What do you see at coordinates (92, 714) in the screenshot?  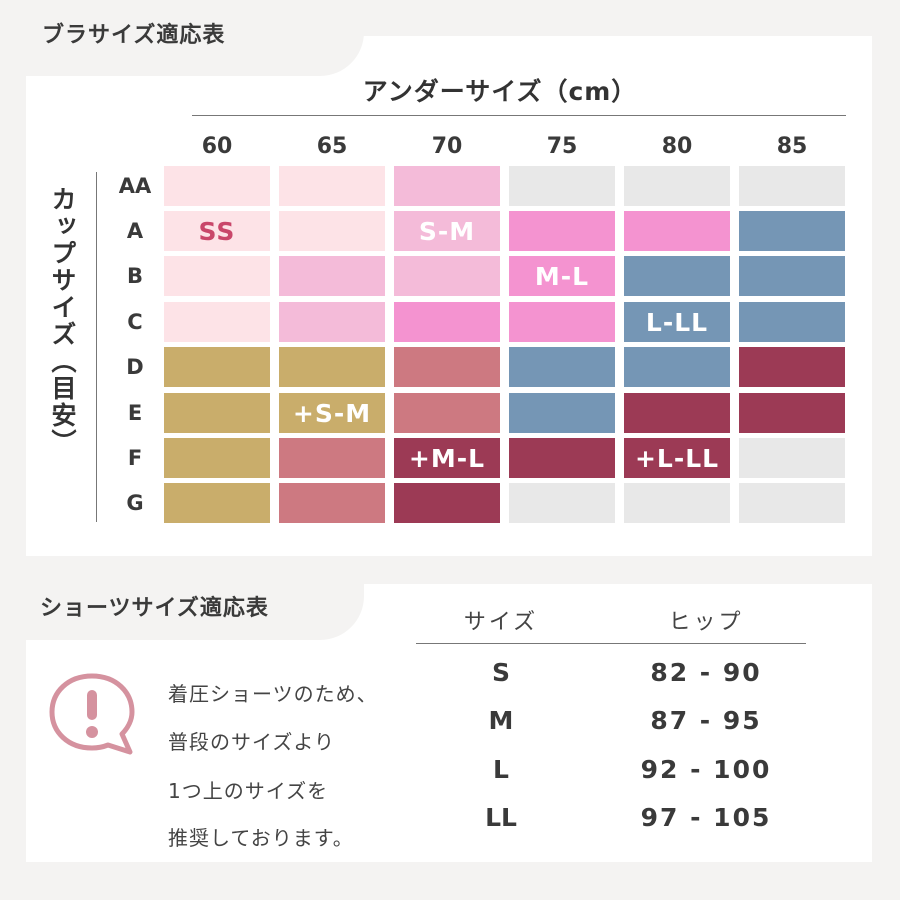 I see `exclamation-speech-bubble-icon` at bounding box center [92, 714].